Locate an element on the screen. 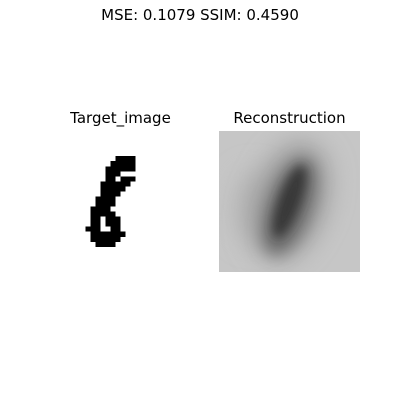 Image resolution: width=400 pixels, height=400 pixels. reconstruction-title: Reconstruction is located at coordinates (289, 118).